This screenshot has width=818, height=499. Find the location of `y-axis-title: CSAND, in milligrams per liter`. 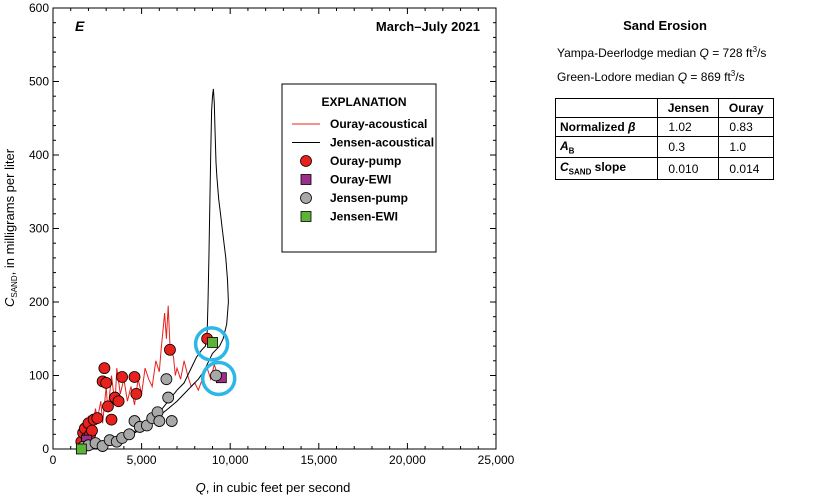

y-axis-title: CSAND, in milligrams per liter is located at coordinates (10, 227).